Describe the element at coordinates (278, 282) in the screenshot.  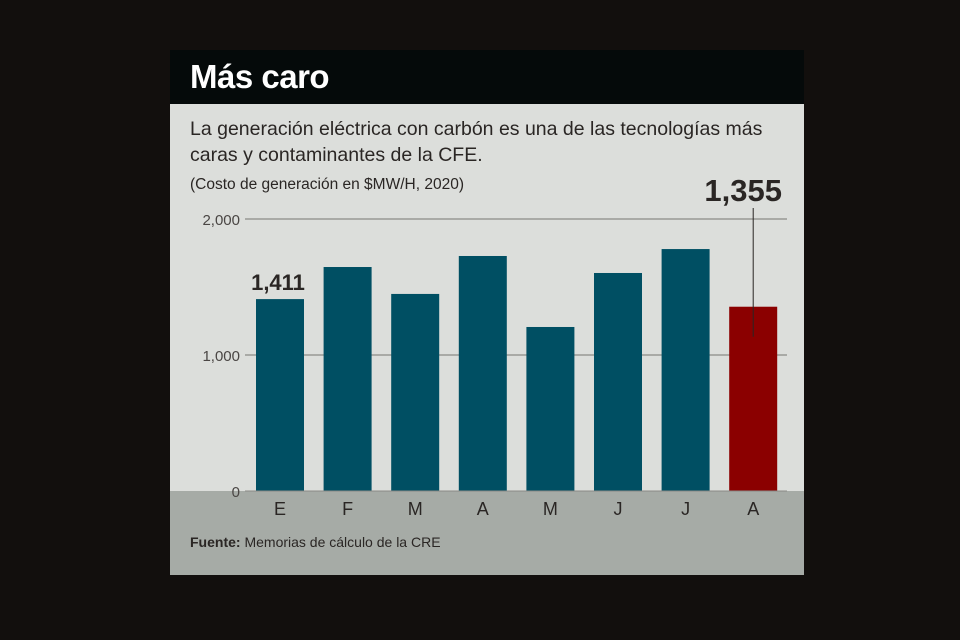
I see `data-label: 1,411` at that location.